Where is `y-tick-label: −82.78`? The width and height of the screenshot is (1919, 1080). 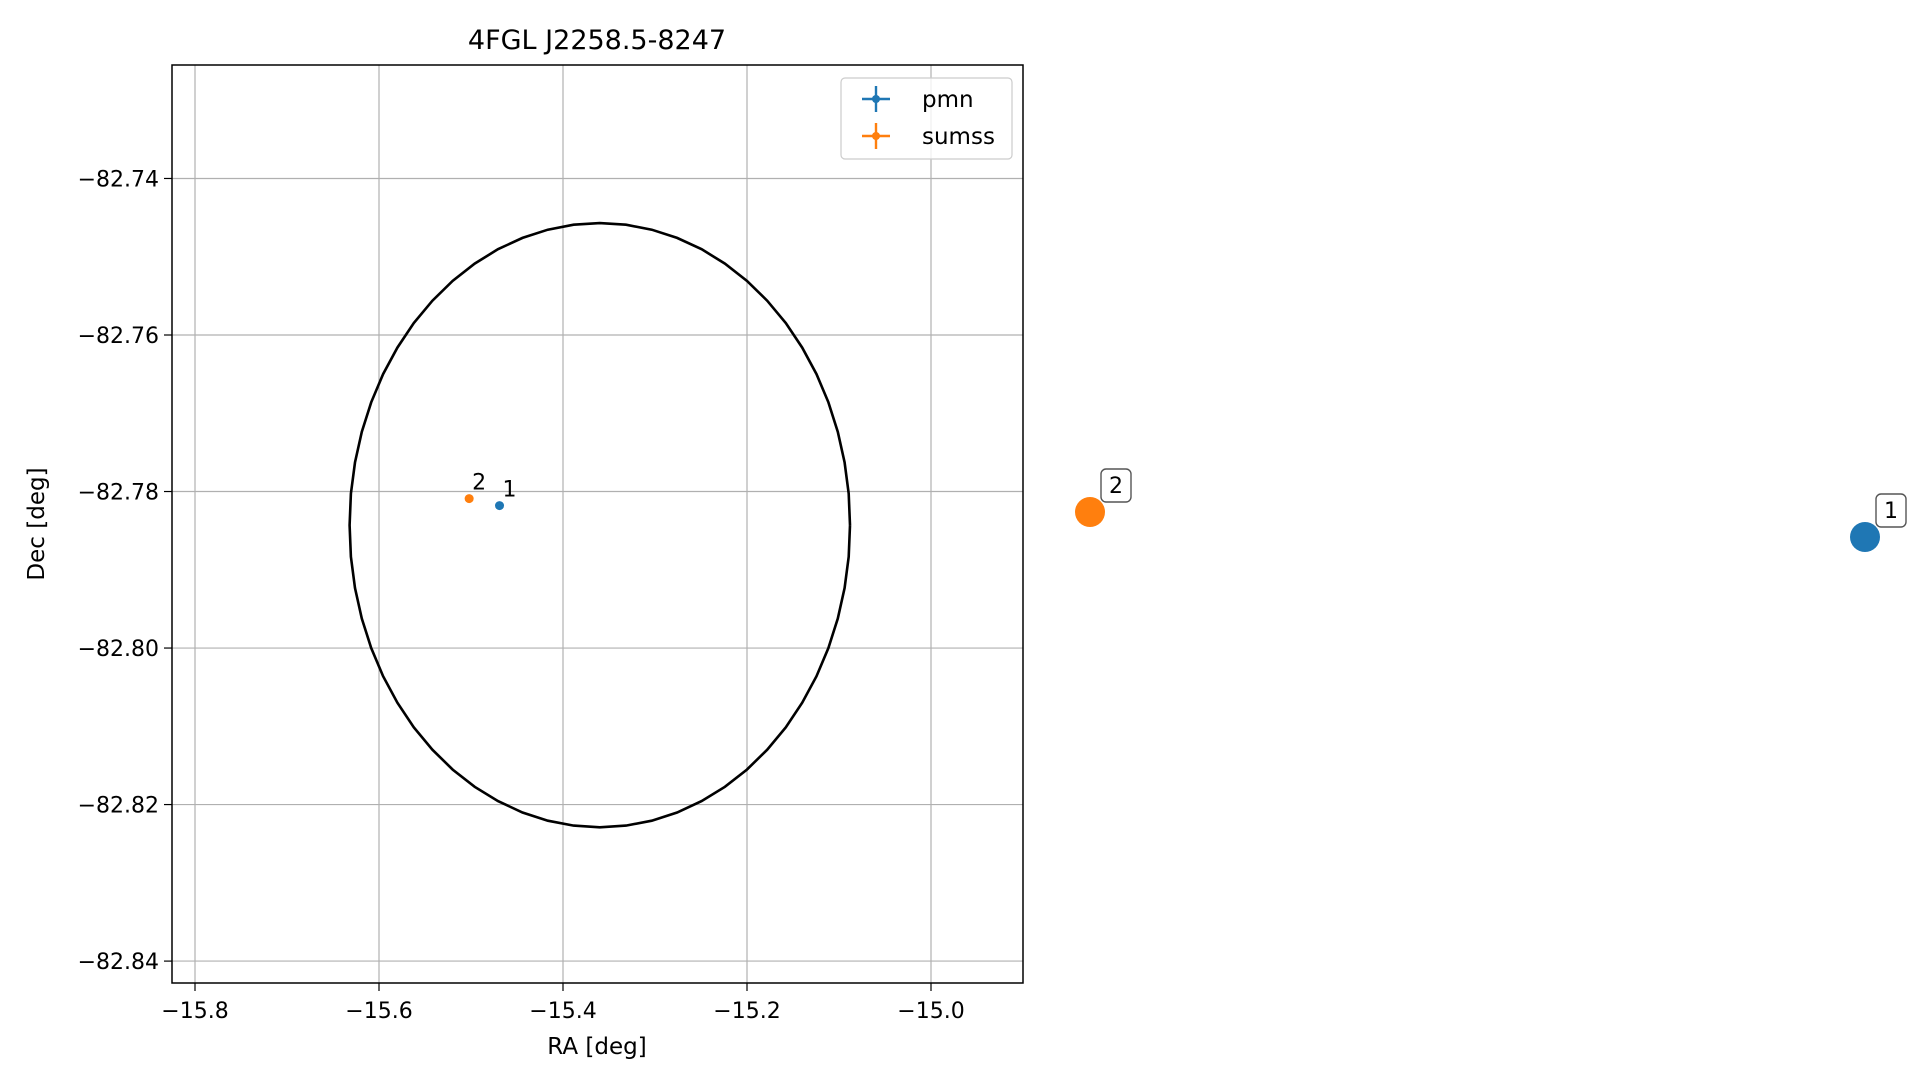
y-tick-label: −82.78 is located at coordinates (118, 493).